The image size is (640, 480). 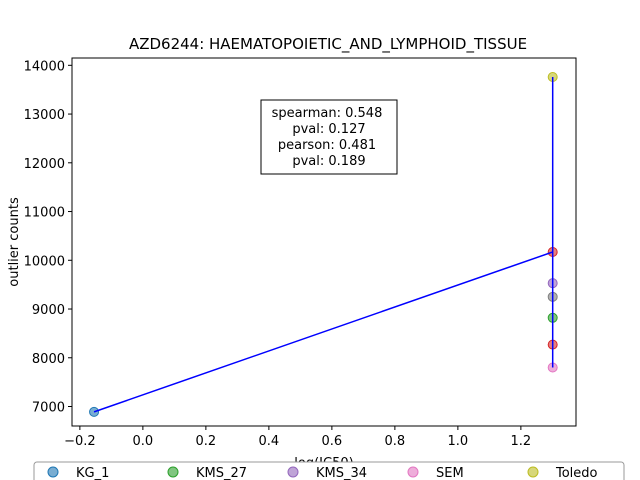 What do you see at coordinates (48, 237) in the screenshot?
I see `y-axis: 7000 8000 9000 10000 11000 12000 13000 14000` at bounding box center [48, 237].